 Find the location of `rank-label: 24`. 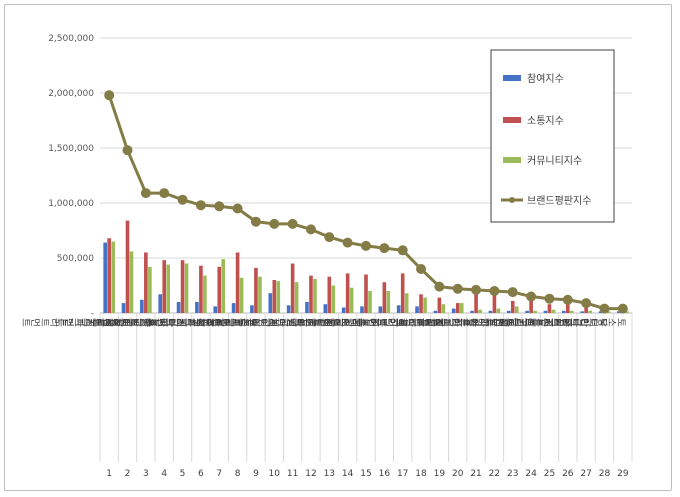

rank-label: 24 is located at coordinates (531, 474).